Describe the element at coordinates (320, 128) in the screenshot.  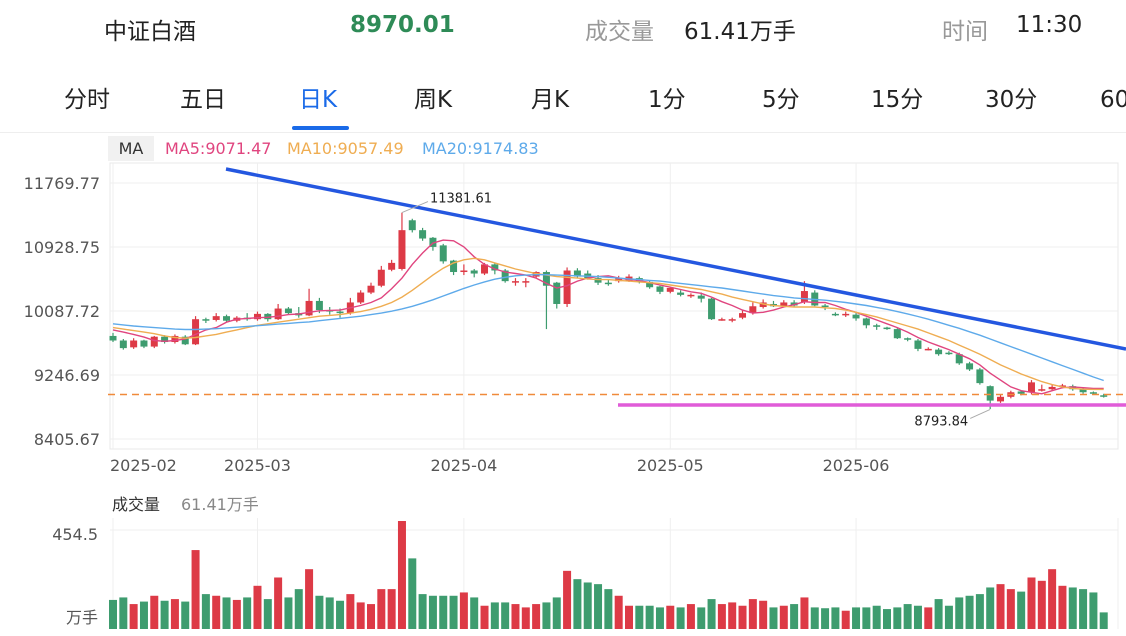
I see `active-tab-indicator` at that location.